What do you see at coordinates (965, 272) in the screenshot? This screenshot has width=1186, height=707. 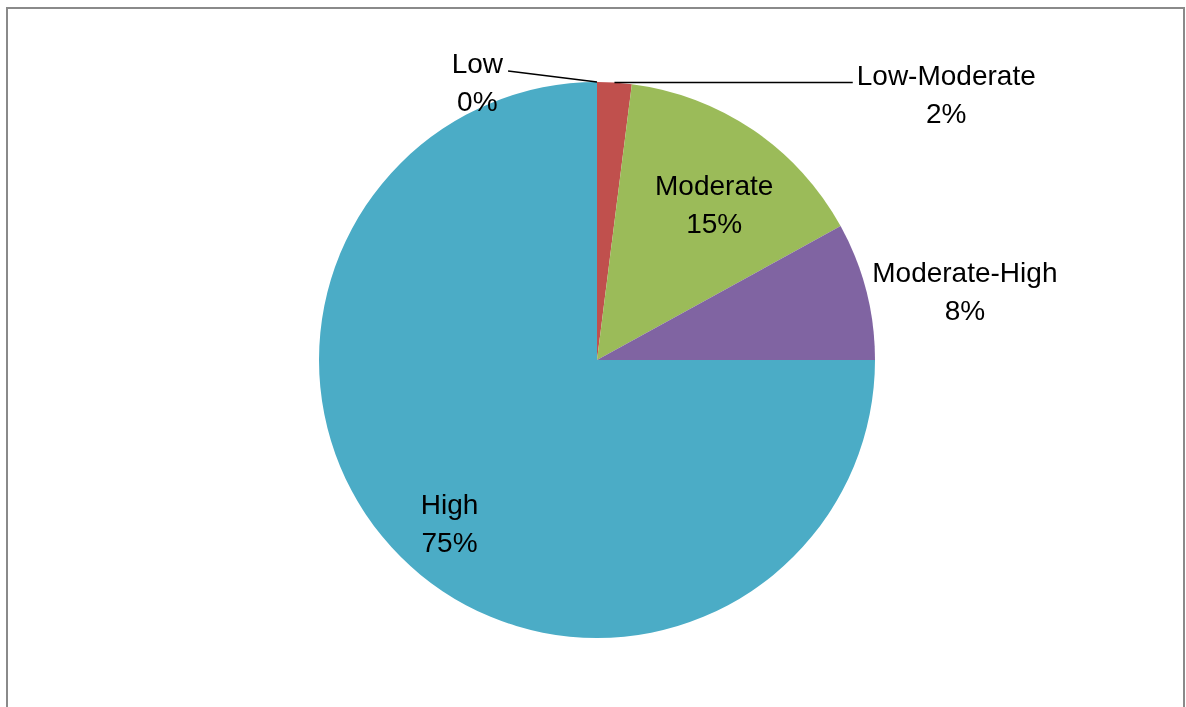 I see `slice-label: Moderate-High` at bounding box center [965, 272].